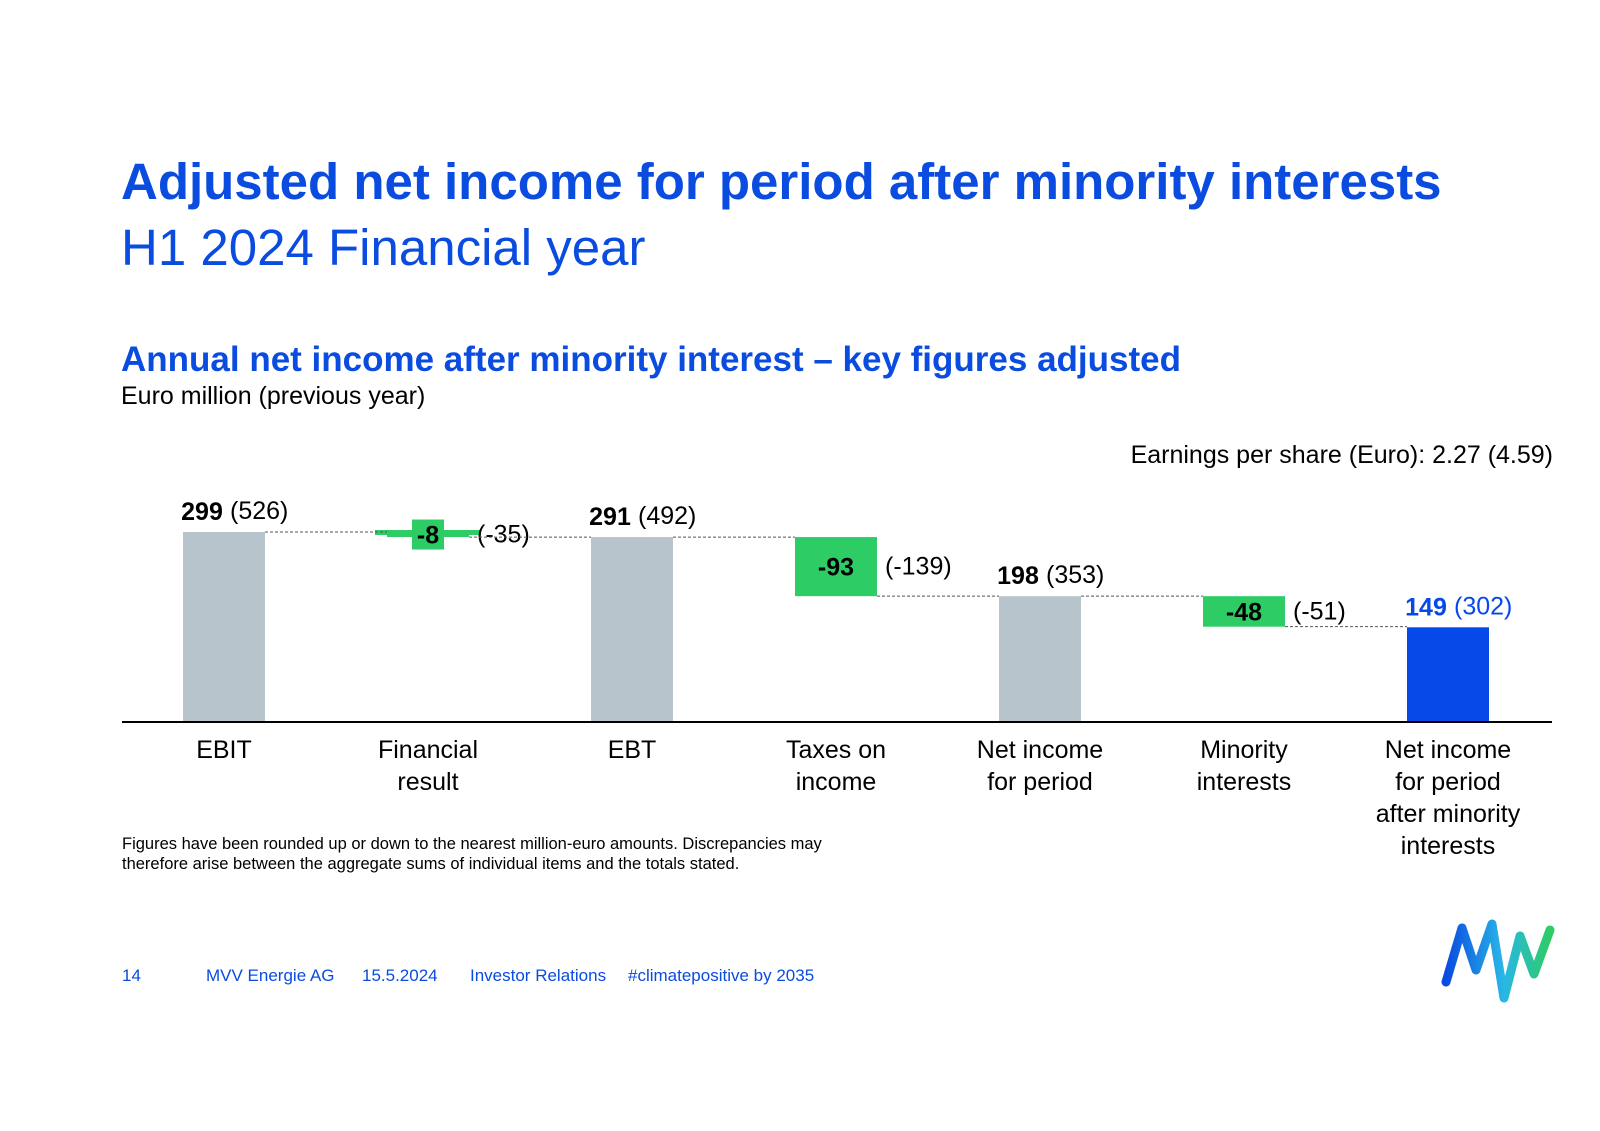 The height and width of the screenshot is (1131, 1600). What do you see at coordinates (1040, 782) in the screenshot?
I see `category-label-5: for period` at bounding box center [1040, 782].